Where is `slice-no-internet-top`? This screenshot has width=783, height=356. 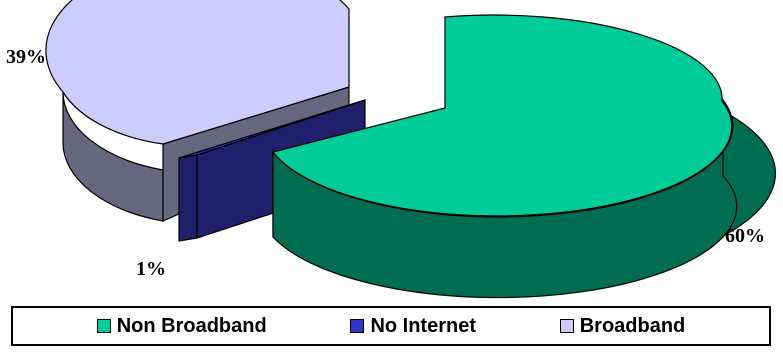
slice-no-internet-top is located at coordinates (272, 129).